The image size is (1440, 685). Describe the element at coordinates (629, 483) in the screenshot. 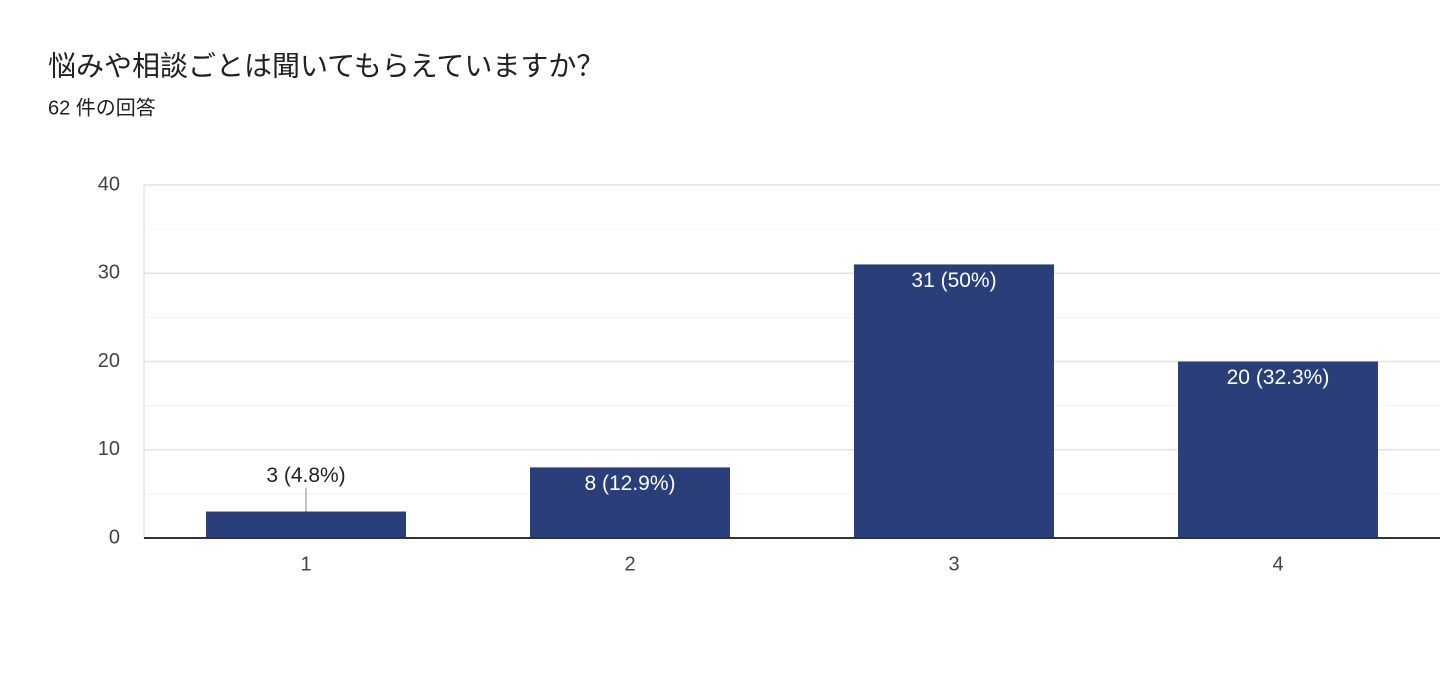

I see `value-label: 8 (12.9%)` at that location.